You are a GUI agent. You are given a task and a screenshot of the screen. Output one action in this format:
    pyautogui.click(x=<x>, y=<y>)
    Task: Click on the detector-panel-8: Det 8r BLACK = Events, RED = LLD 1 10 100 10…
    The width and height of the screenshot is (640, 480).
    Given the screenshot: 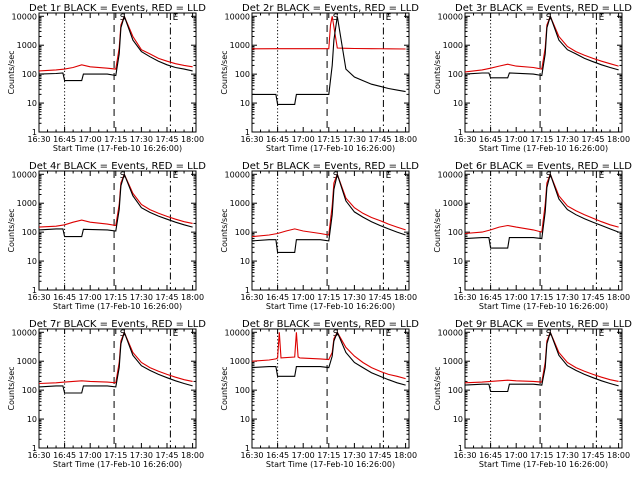 What is the action you would take?
    pyautogui.click(x=319, y=394)
    